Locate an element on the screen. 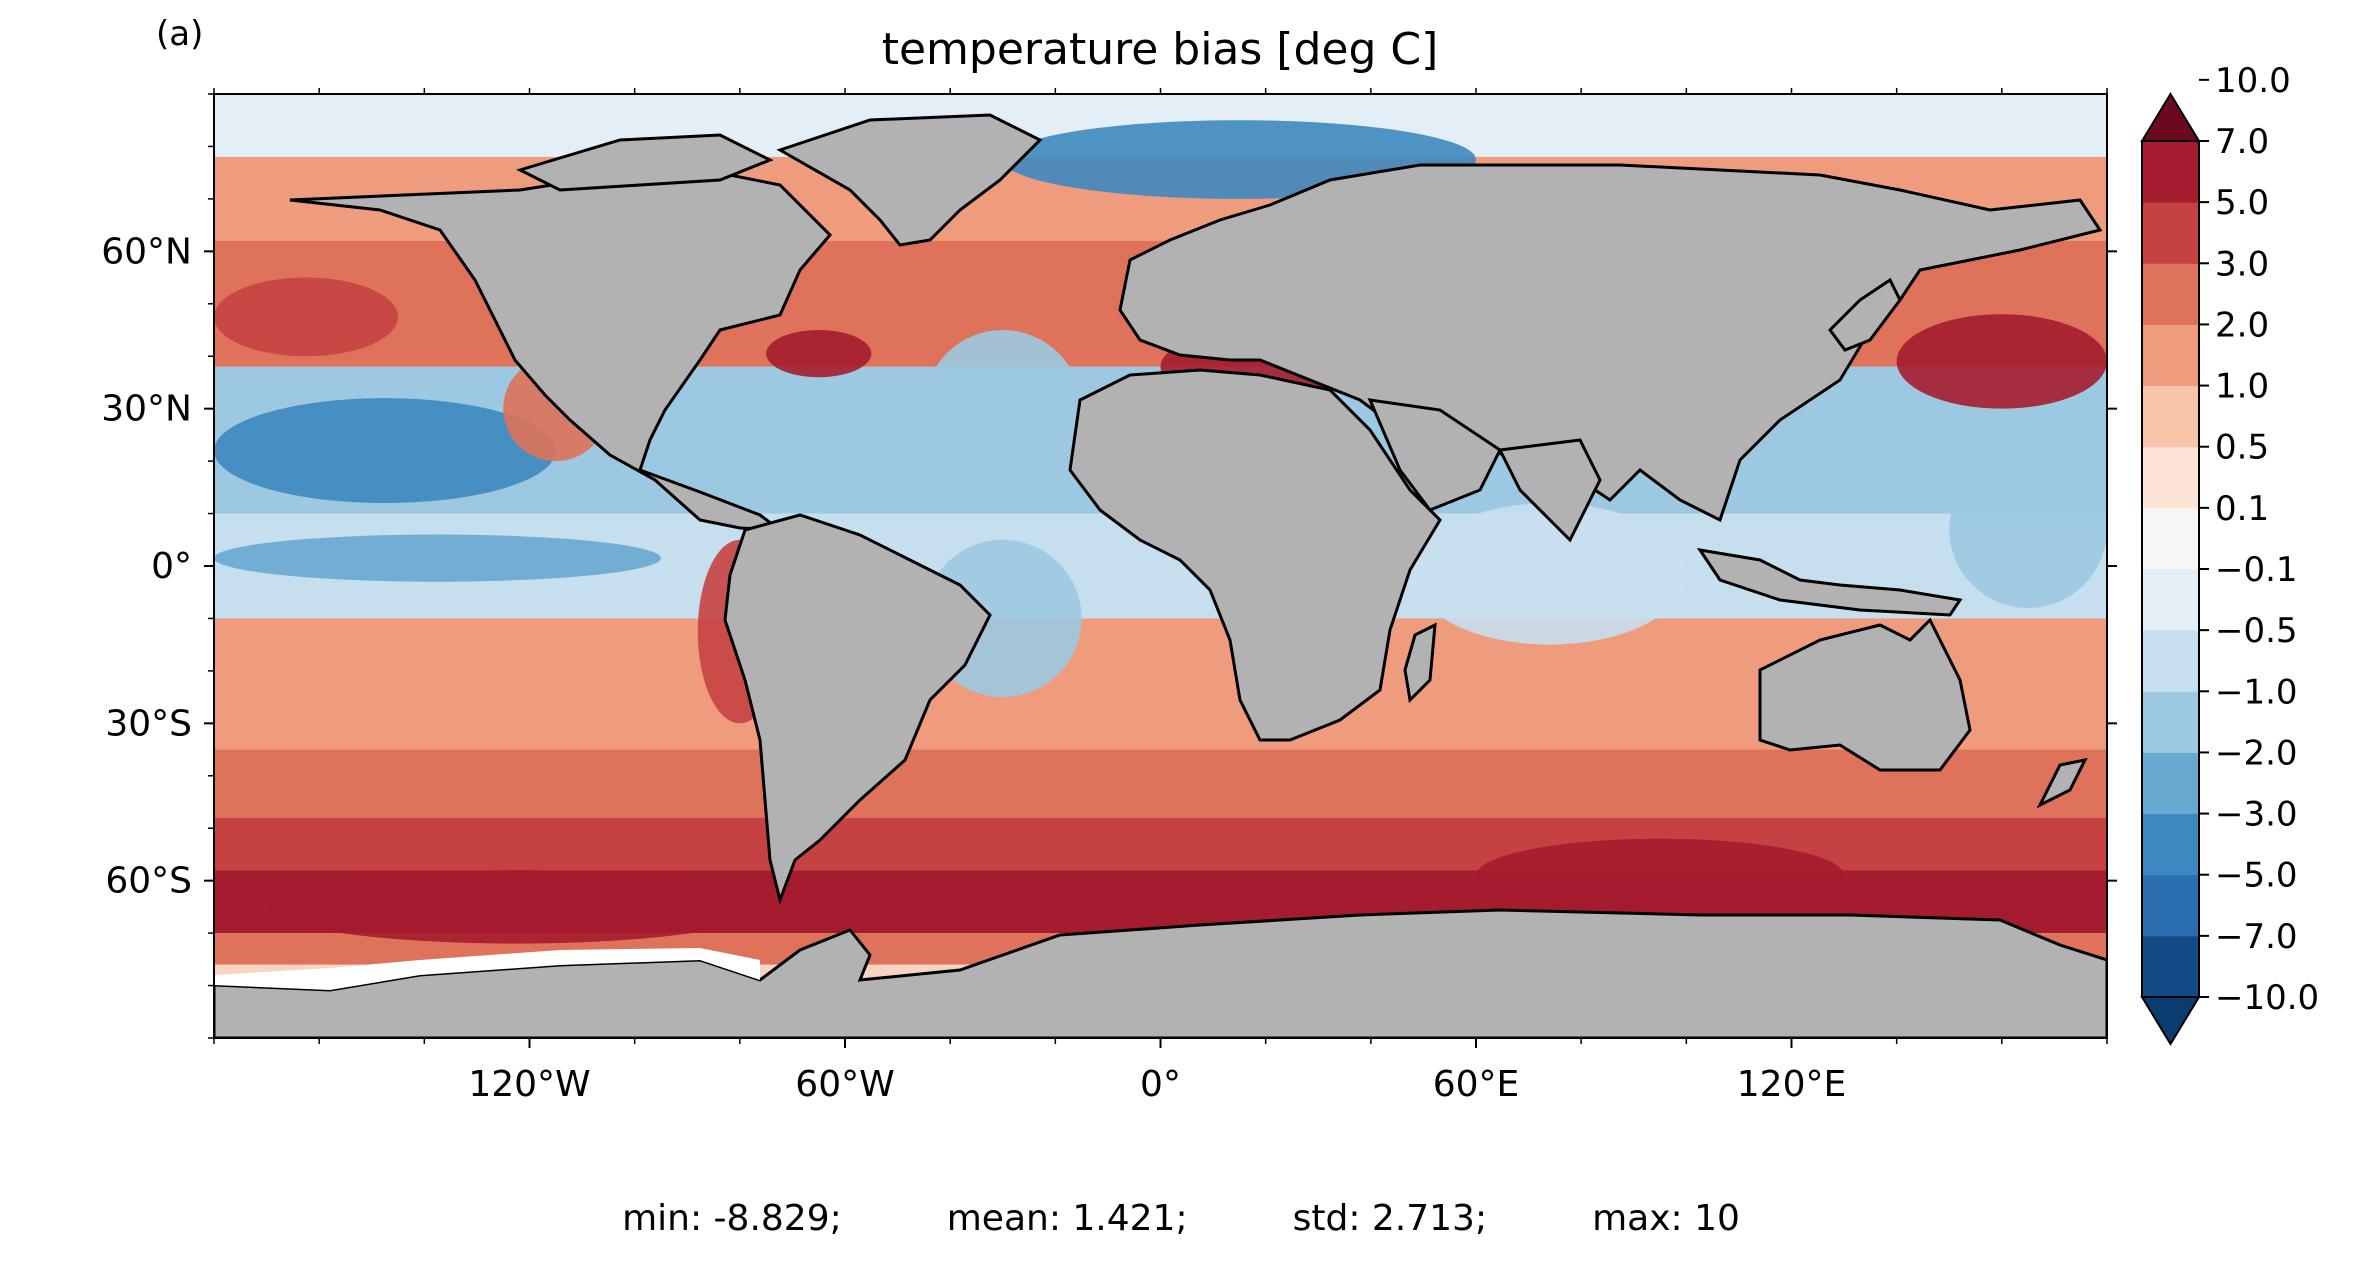 This screenshot has width=2362, height=1263. bias-region-gulf-stream-warm is located at coordinates (819, 354).